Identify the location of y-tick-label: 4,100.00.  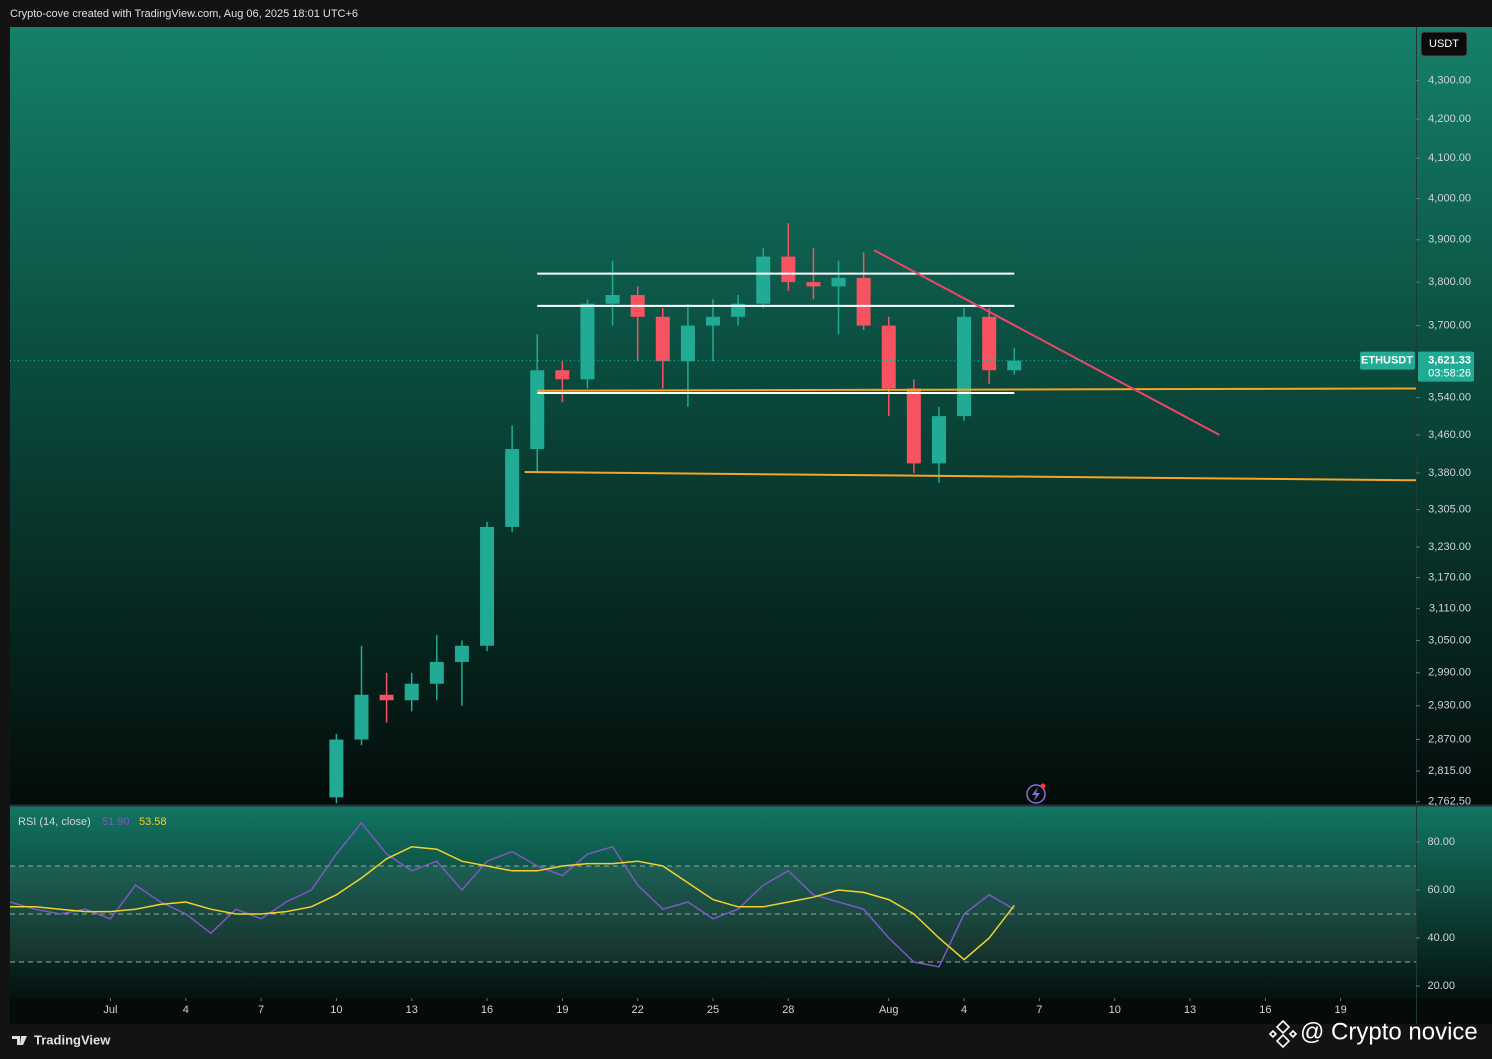
(1449, 158).